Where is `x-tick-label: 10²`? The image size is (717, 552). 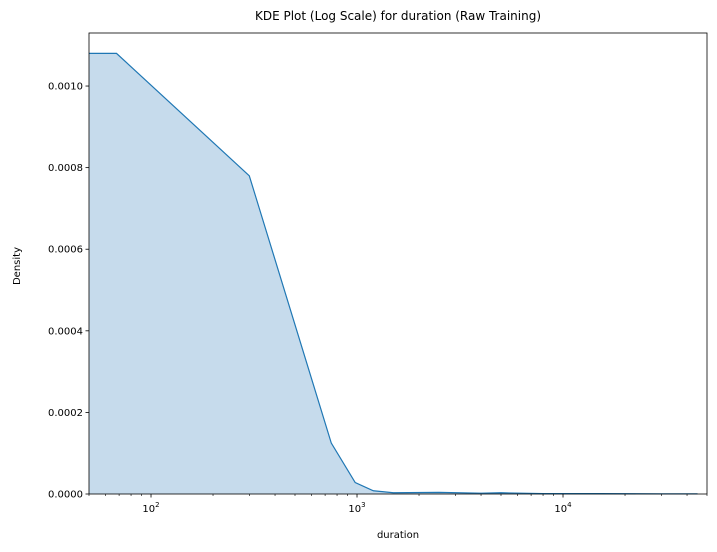 x-tick-label: 10² is located at coordinates (150, 508).